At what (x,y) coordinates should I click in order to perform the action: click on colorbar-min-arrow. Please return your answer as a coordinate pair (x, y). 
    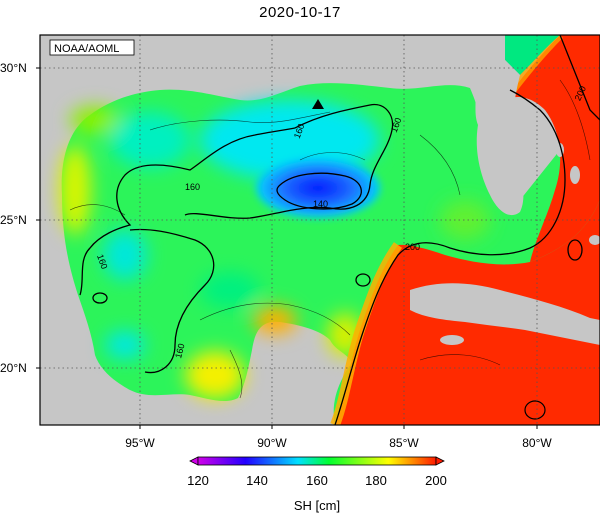
    Looking at the image, I should click on (194, 461).